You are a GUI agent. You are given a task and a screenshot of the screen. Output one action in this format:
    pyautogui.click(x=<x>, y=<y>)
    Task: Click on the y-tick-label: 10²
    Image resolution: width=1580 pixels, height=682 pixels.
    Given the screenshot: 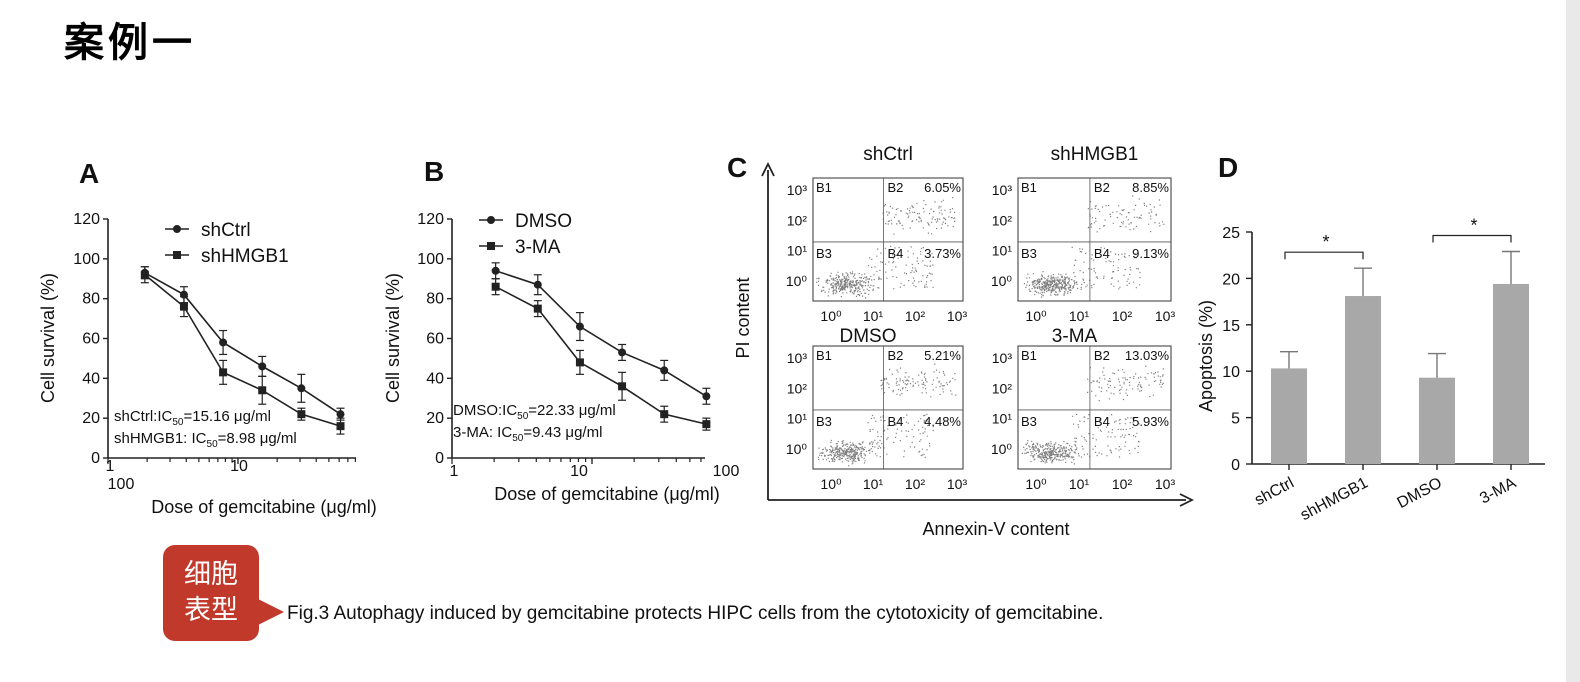 What is the action you would take?
    pyautogui.click(x=797, y=388)
    